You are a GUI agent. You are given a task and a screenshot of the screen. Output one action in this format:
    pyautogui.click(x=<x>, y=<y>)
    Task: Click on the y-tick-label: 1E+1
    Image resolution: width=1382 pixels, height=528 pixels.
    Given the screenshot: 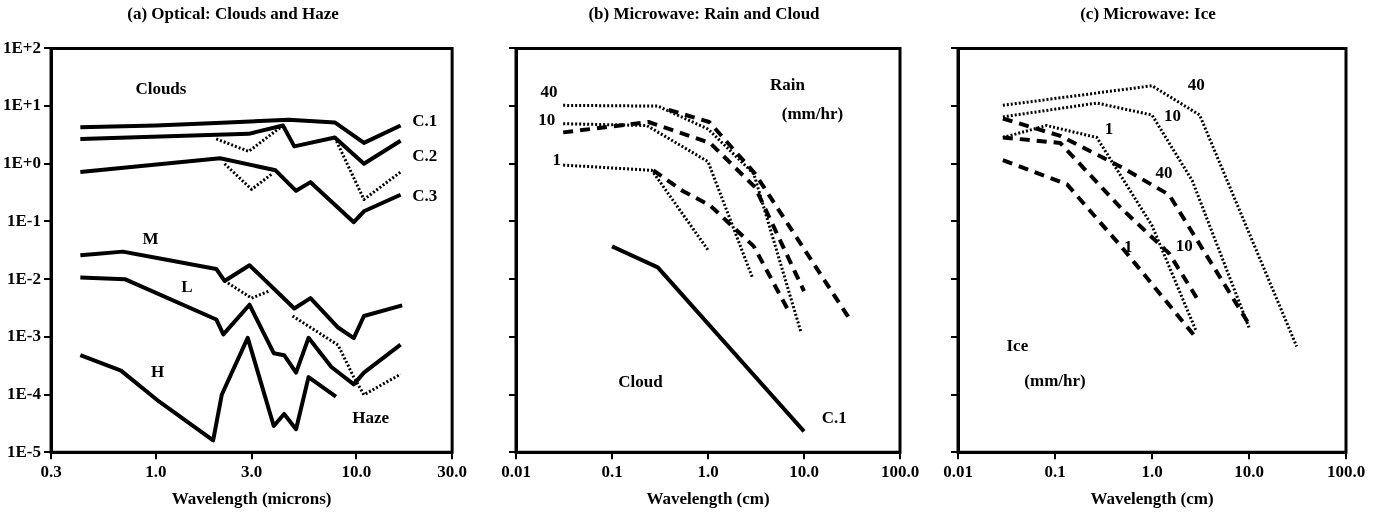 What is the action you would take?
    pyautogui.click(x=22, y=105)
    